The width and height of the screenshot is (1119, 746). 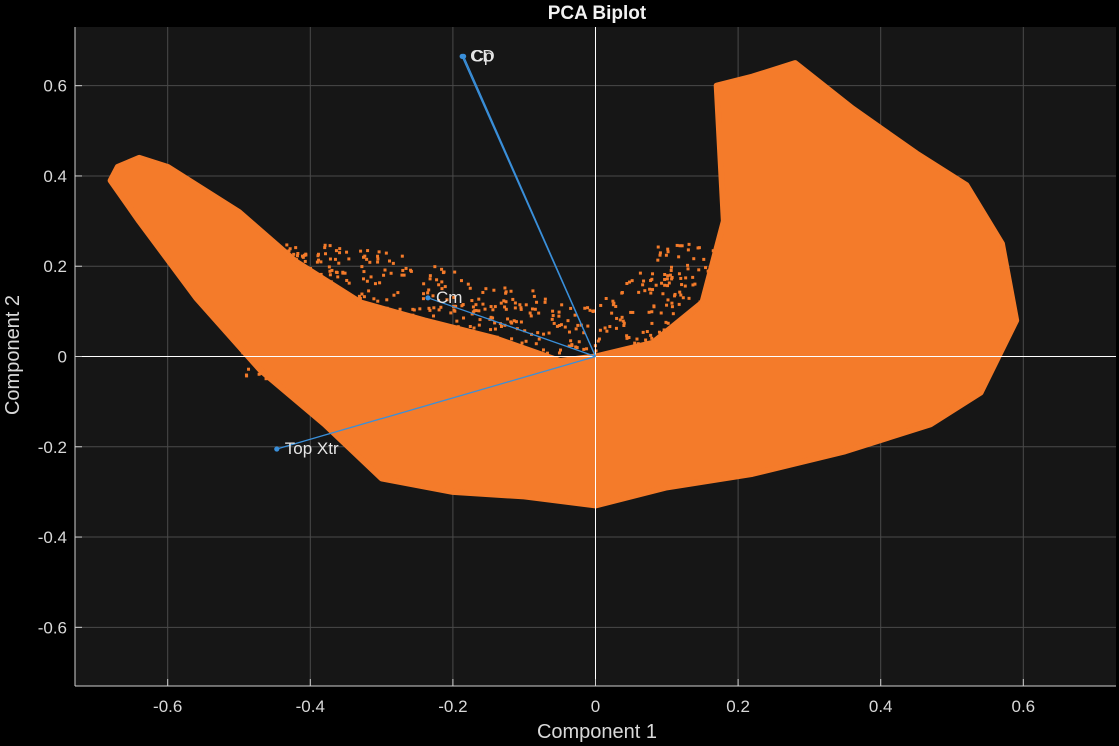 What do you see at coordinates (312, 448) in the screenshot?
I see `loading-vector-label: Top Xtr` at bounding box center [312, 448].